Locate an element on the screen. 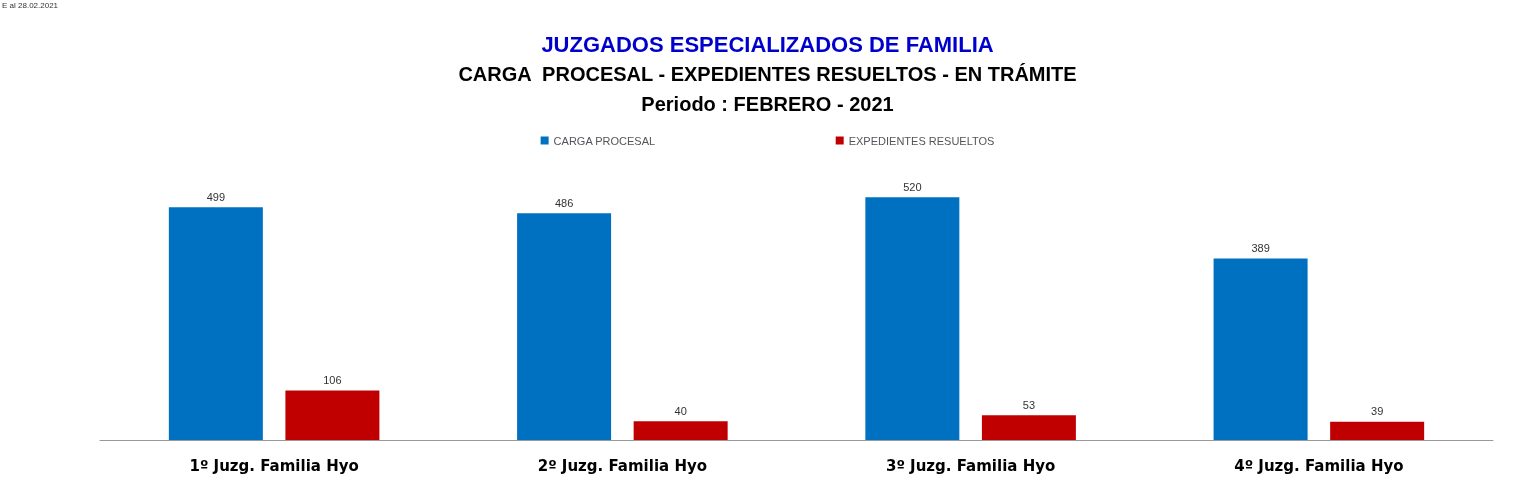 Image resolution: width=1535 pixels, height=488 pixels. data-label: 486 is located at coordinates (564, 202).